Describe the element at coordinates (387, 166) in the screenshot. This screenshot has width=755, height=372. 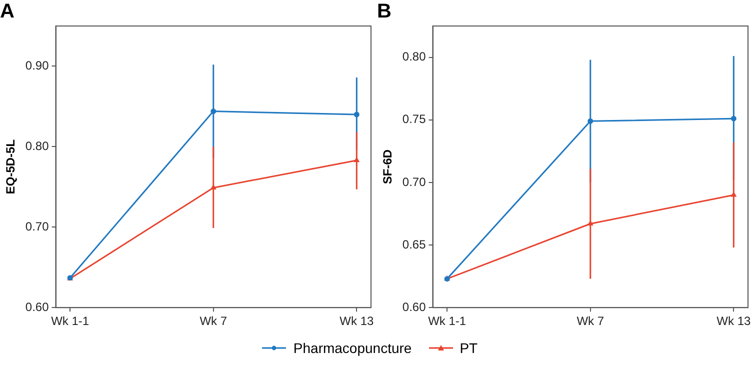
I see `y-axis-title: SF-6D` at that location.